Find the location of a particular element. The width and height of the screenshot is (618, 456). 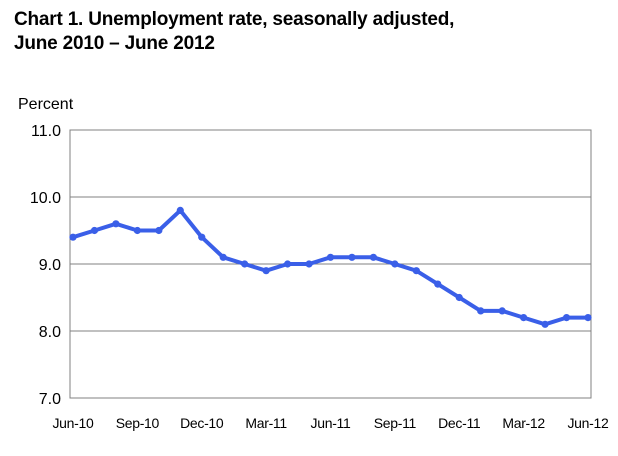

x-tick-label: Mar-11 is located at coordinates (266, 423).